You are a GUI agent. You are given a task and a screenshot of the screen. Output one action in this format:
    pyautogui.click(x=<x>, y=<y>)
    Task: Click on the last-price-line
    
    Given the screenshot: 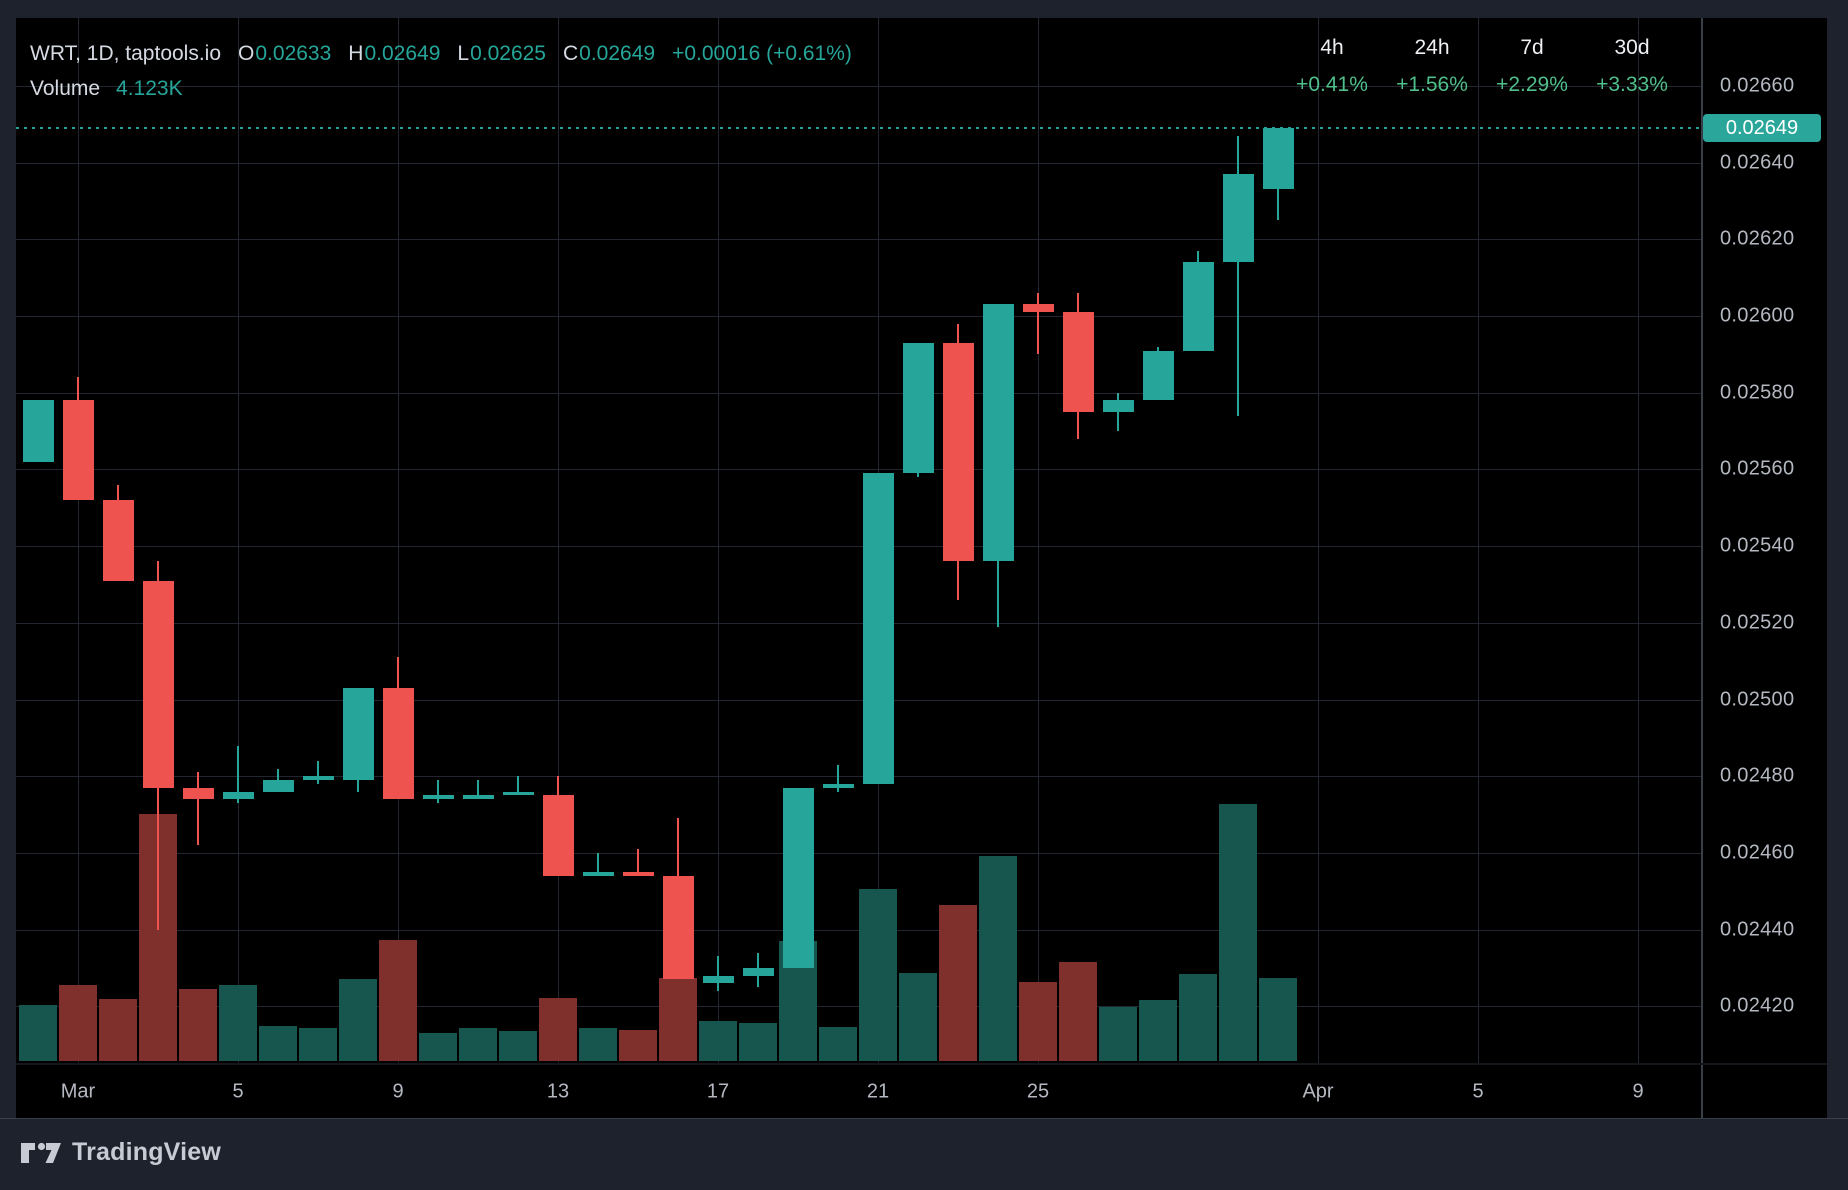 What is the action you would take?
    pyautogui.click(x=858, y=128)
    